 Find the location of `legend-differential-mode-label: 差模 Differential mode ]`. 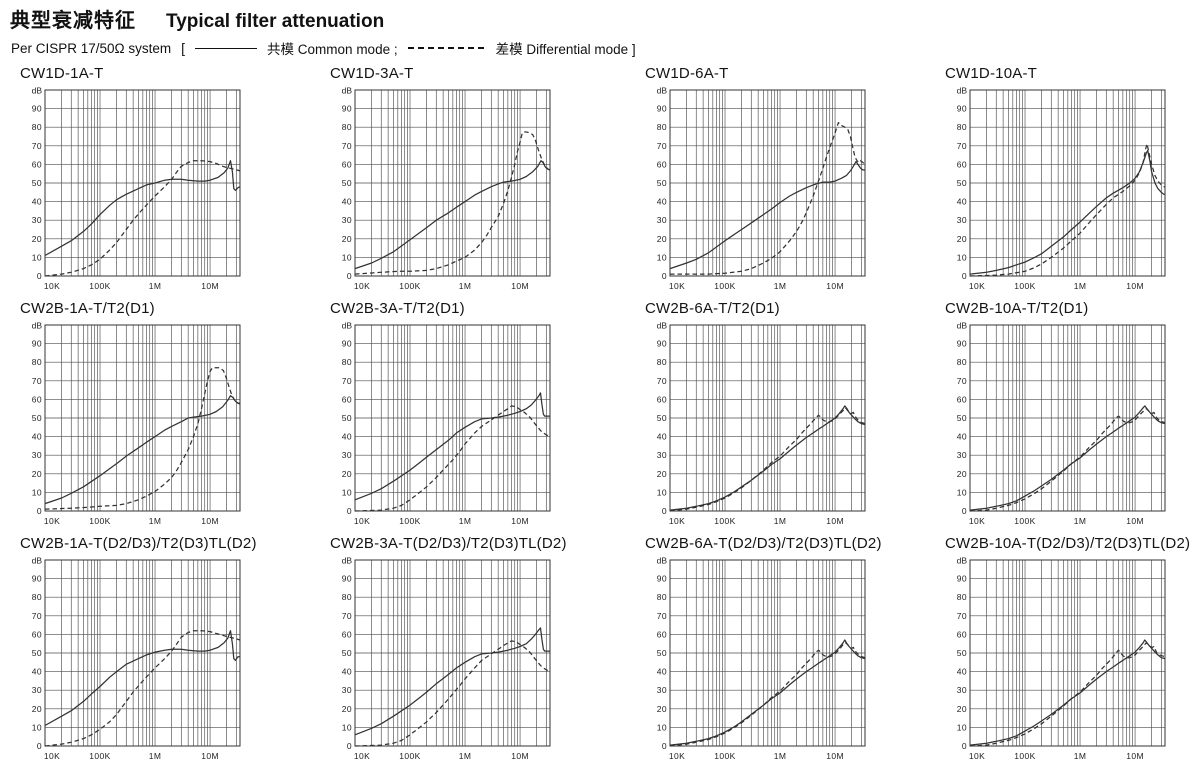

legend-differential-mode-label: 差模 Differential mode ] is located at coordinates (565, 49).